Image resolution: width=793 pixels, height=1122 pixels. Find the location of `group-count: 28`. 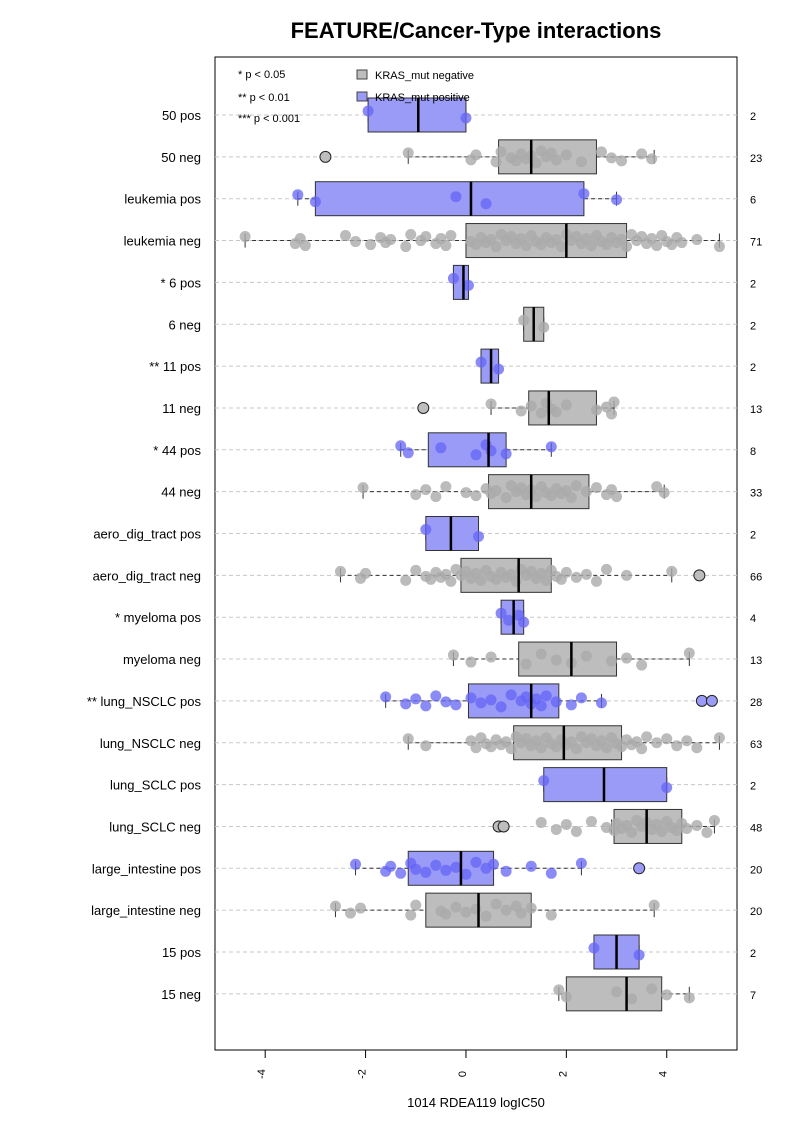

group-count: 28 is located at coordinates (756, 703).